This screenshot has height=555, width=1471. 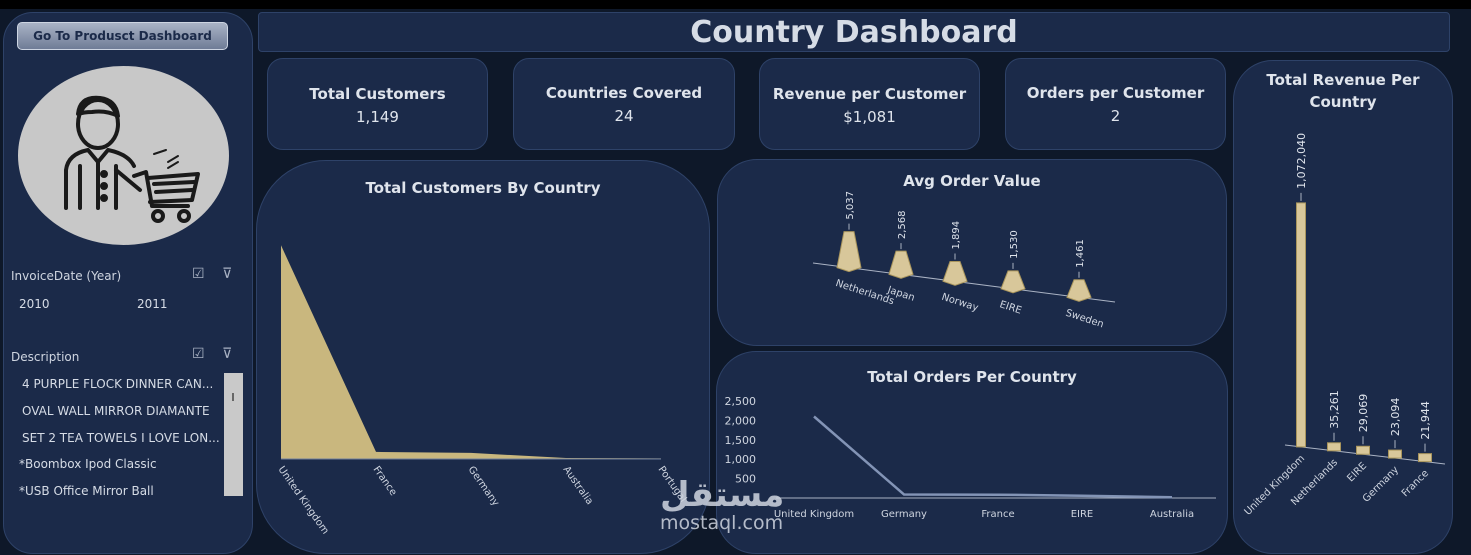 I want to click on orders-line, so click(x=993, y=457).